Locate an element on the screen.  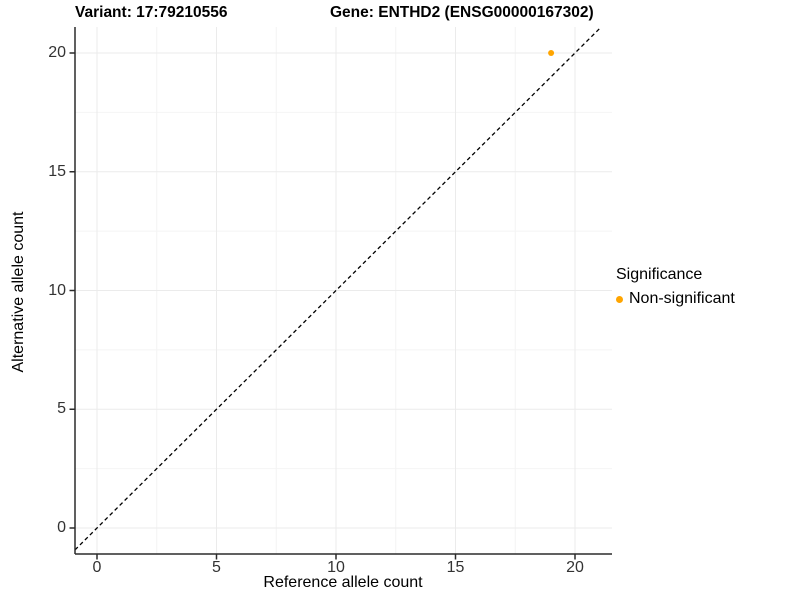
gene-title: Gene: ENTHD2 (ENSG00000167302) is located at coordinates (462, 12).